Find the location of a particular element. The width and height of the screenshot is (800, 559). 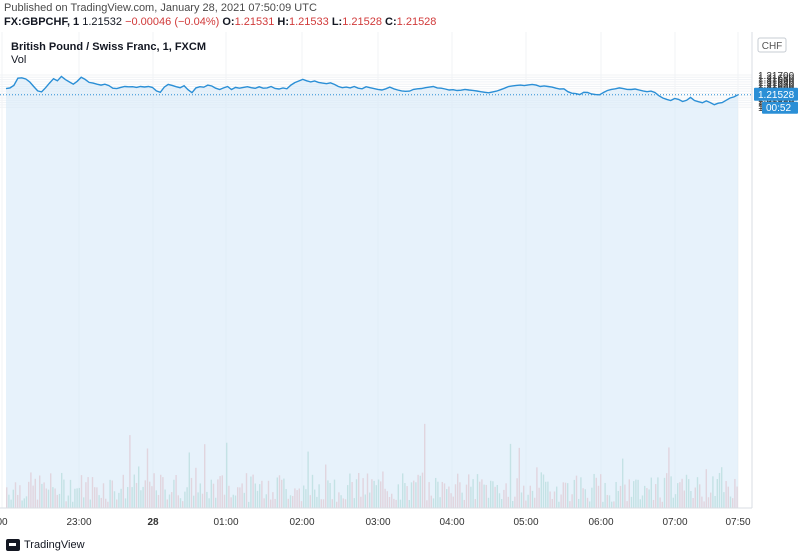

price-tag is located at coordinates (776, 94).